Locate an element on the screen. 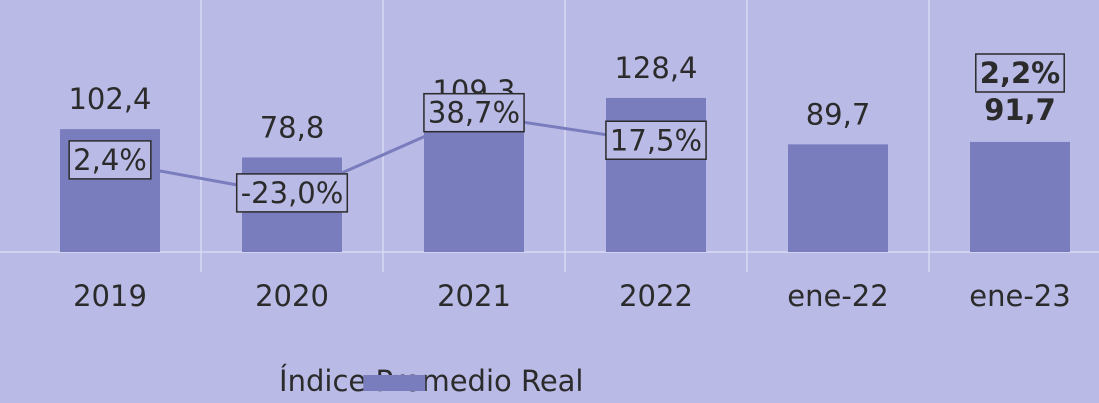 This screenshot has height=403, width=1099. x-tick-label: ene-23 is located at coordinates (1019, 296).